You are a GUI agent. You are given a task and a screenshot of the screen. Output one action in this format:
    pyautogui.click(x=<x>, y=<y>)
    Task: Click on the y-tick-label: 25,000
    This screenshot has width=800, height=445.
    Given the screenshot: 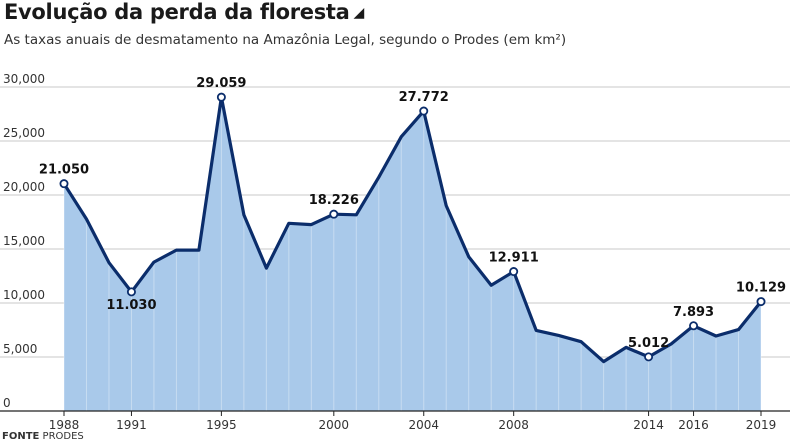 What is the action you would take?
    pyautogui.click(x=24, y=133)
    